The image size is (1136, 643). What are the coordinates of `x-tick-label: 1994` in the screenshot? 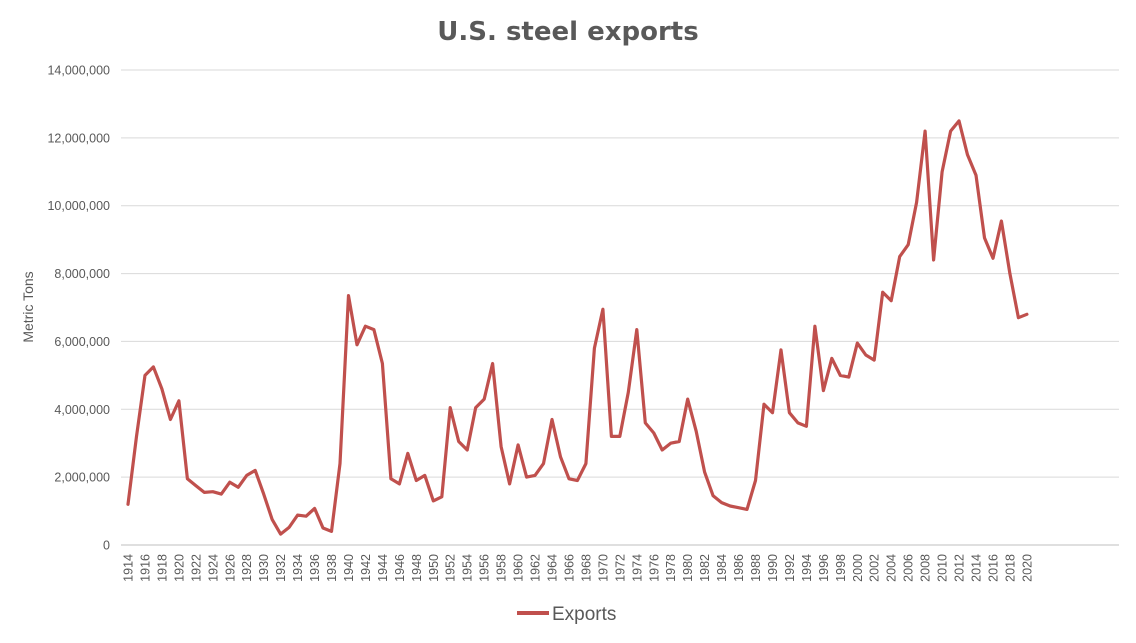 It's located at (807, 568).